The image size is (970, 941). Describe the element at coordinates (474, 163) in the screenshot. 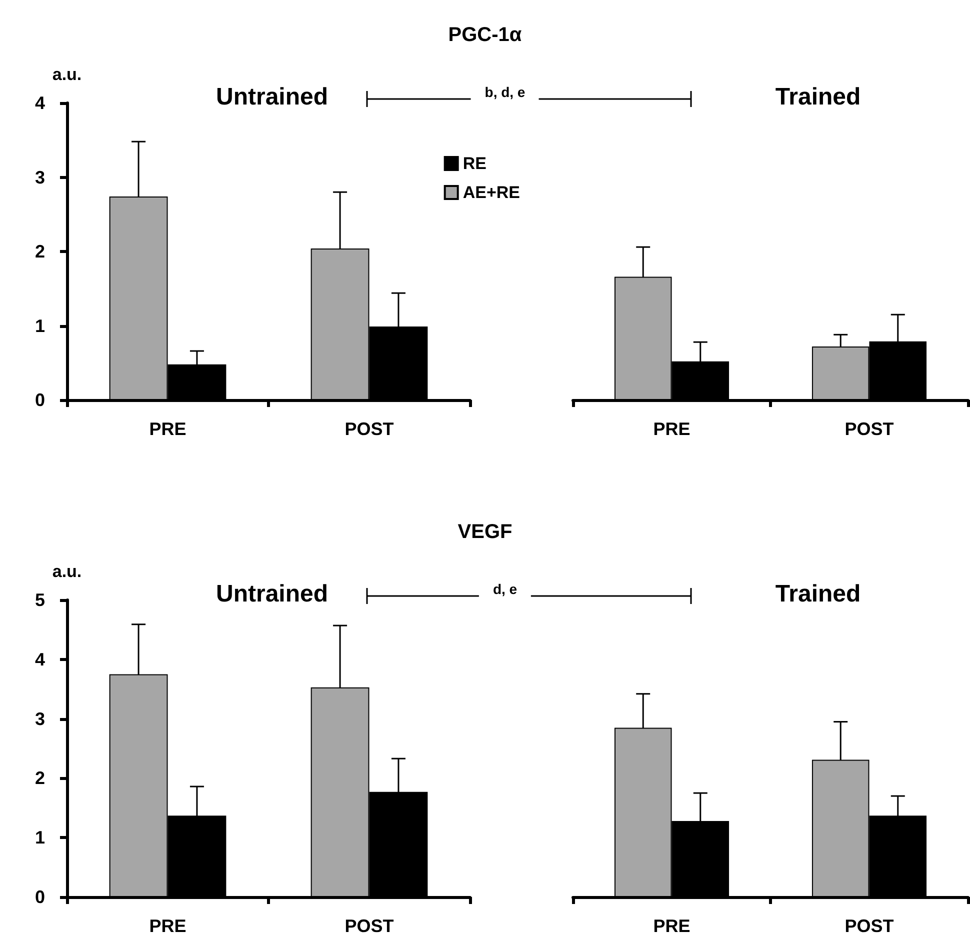

I see `legend-label: RE` at that location.